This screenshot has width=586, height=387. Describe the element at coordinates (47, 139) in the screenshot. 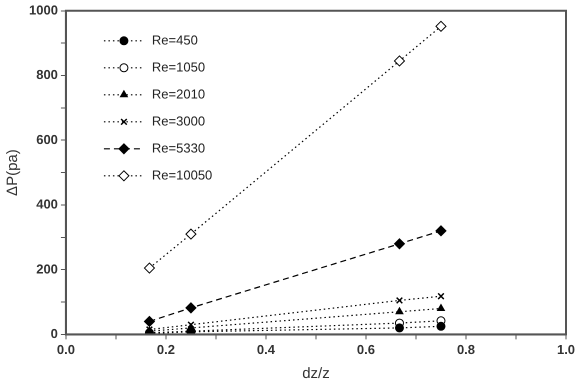

I see `y-tick-label: 600` at that location.